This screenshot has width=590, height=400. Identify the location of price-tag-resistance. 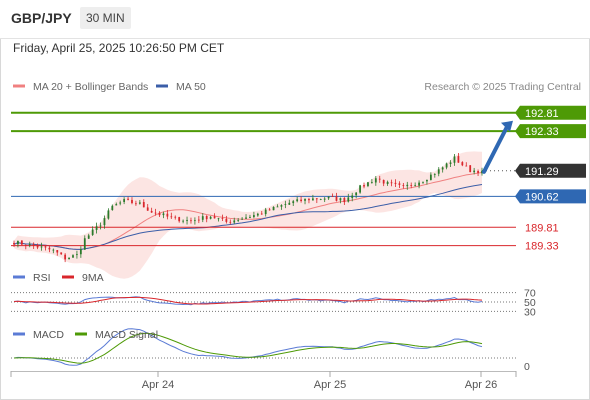
(550, 131).